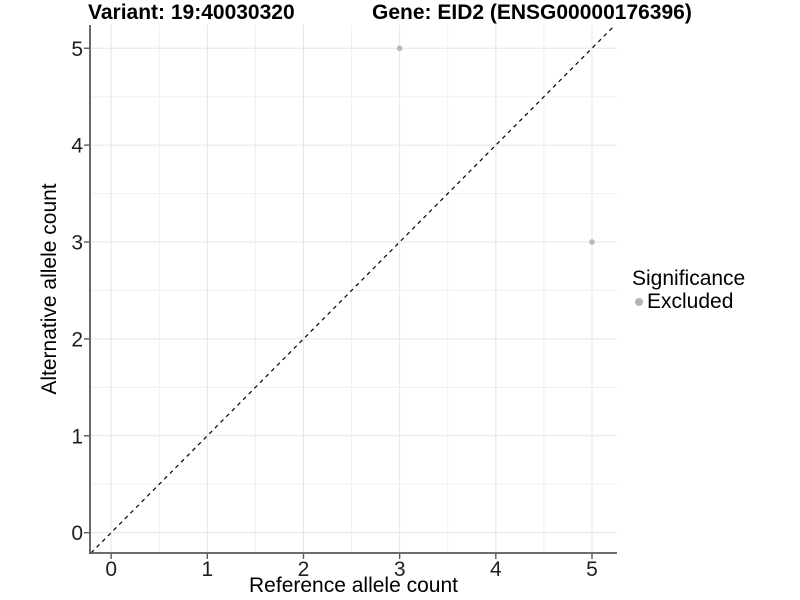 This screenshot has height=600, width=800. What do you see at coordinates (111, 569) in the screenshot?
I see `x-tick-label: 0` at bounding box center [111, 569].